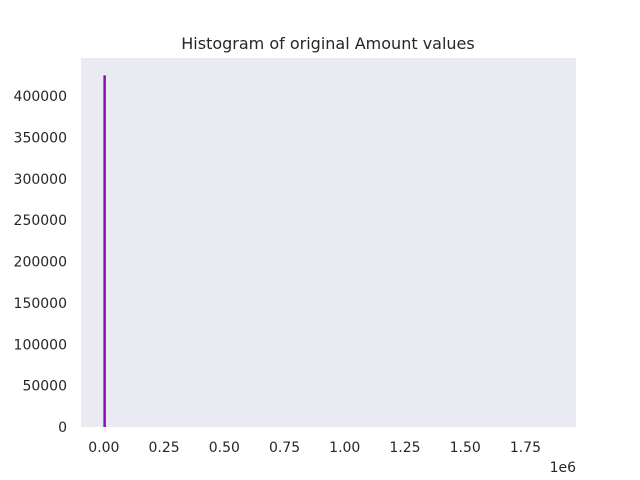 The height and width of the screenshot is (480, 640). What do you see at coordinates (40, 304) in the screenshot?
I see `y-tick-label: 150000` at bounding box center [40, 304].